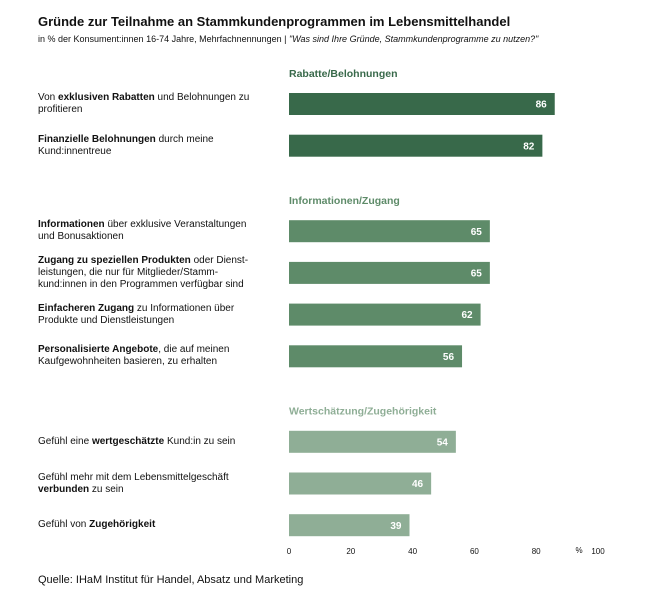 The height and width of the screenshot is (607, 660). What do you see at coordinates (474, 551) in the screenshot?
I see `x-tick-label: 60` at bounding box center [474, 551].